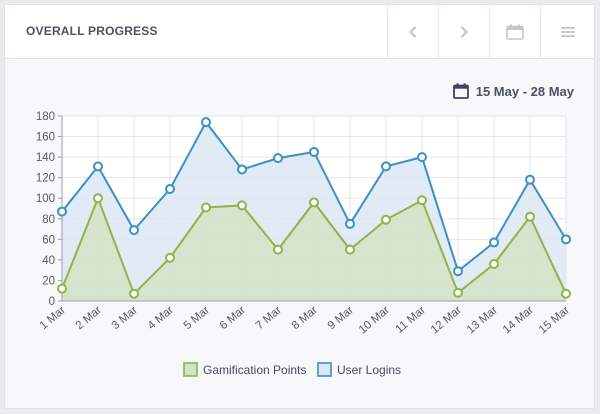 The height and width of the screenshot is (414, 600). I want to click on x-tick-label: 13 Mar, so click(482, 320).